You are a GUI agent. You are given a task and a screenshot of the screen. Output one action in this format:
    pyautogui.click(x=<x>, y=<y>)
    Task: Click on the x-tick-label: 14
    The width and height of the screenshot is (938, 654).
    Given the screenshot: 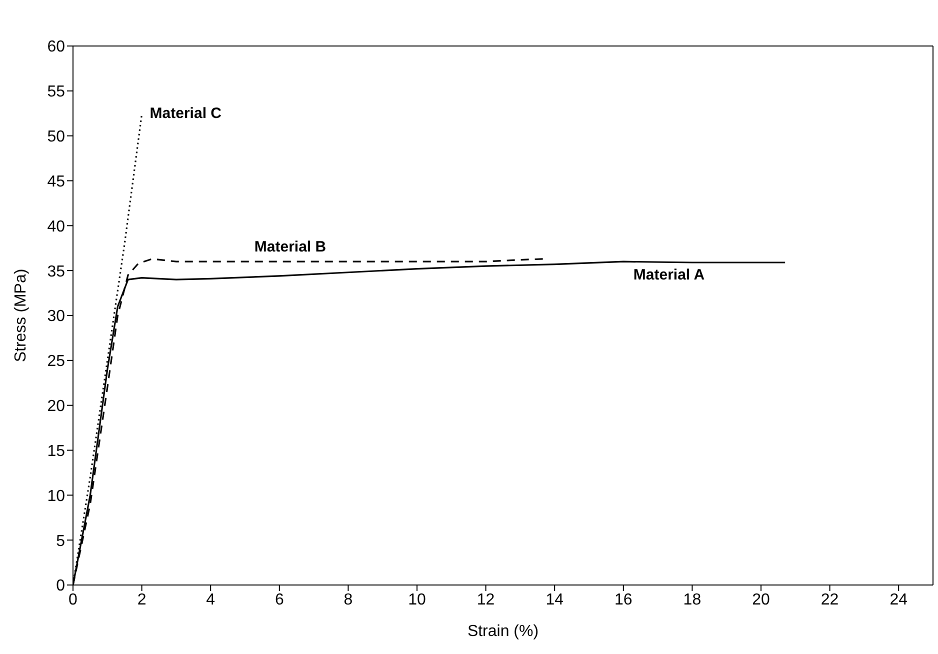 What is the action you would take?
    pyautogui.click(x=555, y=599)
    